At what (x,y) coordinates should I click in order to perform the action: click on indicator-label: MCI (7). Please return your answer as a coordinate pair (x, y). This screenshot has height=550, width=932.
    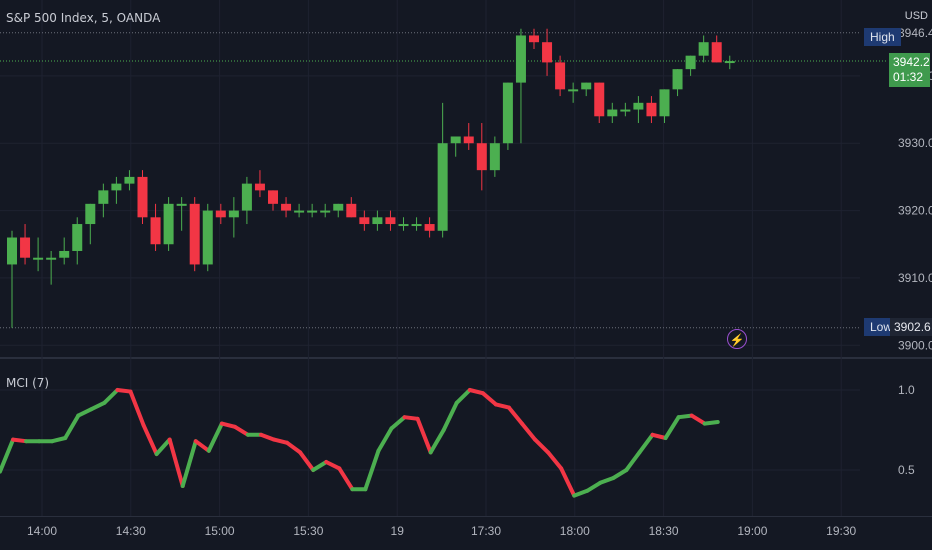
    Looking at the image, I should click on (28, 383).